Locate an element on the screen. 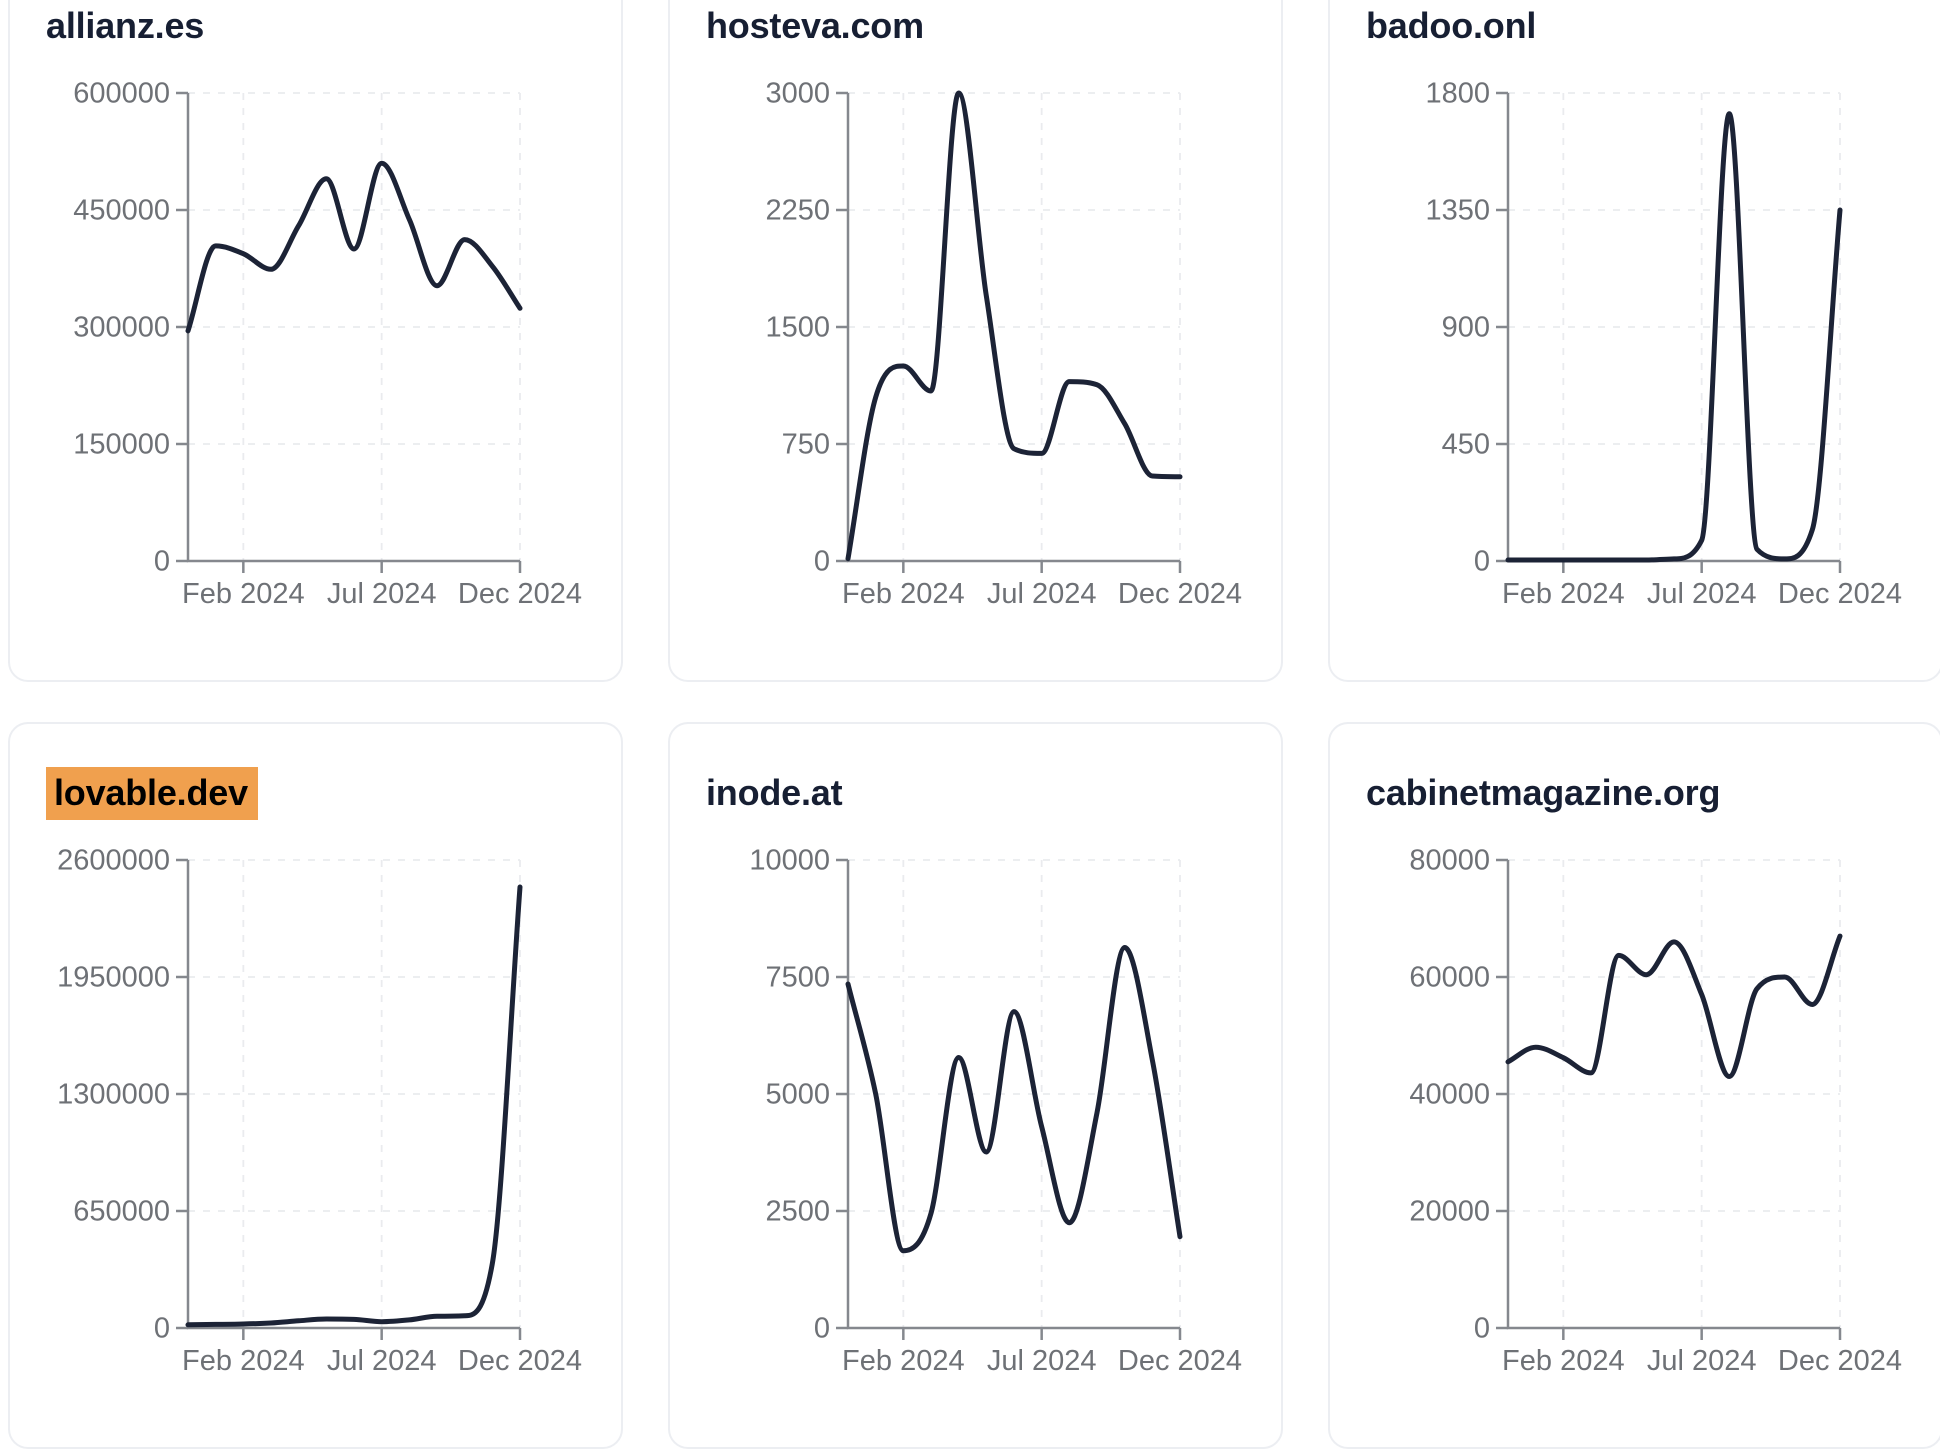  svg-text: 600000 is located at coordinates (121, 94).